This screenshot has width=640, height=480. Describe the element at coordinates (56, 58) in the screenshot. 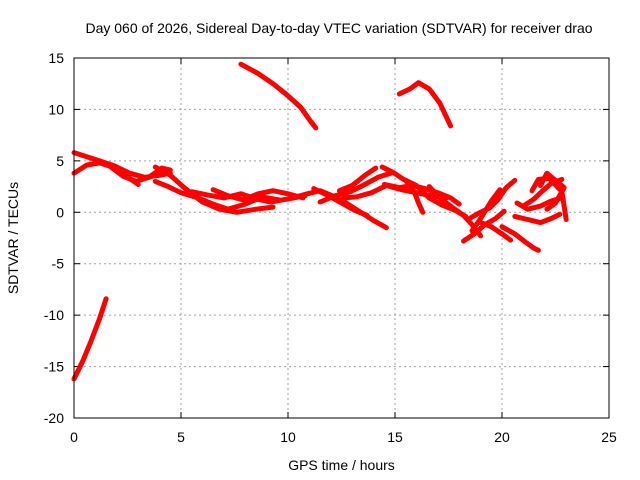

I see `y-tick-label: 15` at that location.